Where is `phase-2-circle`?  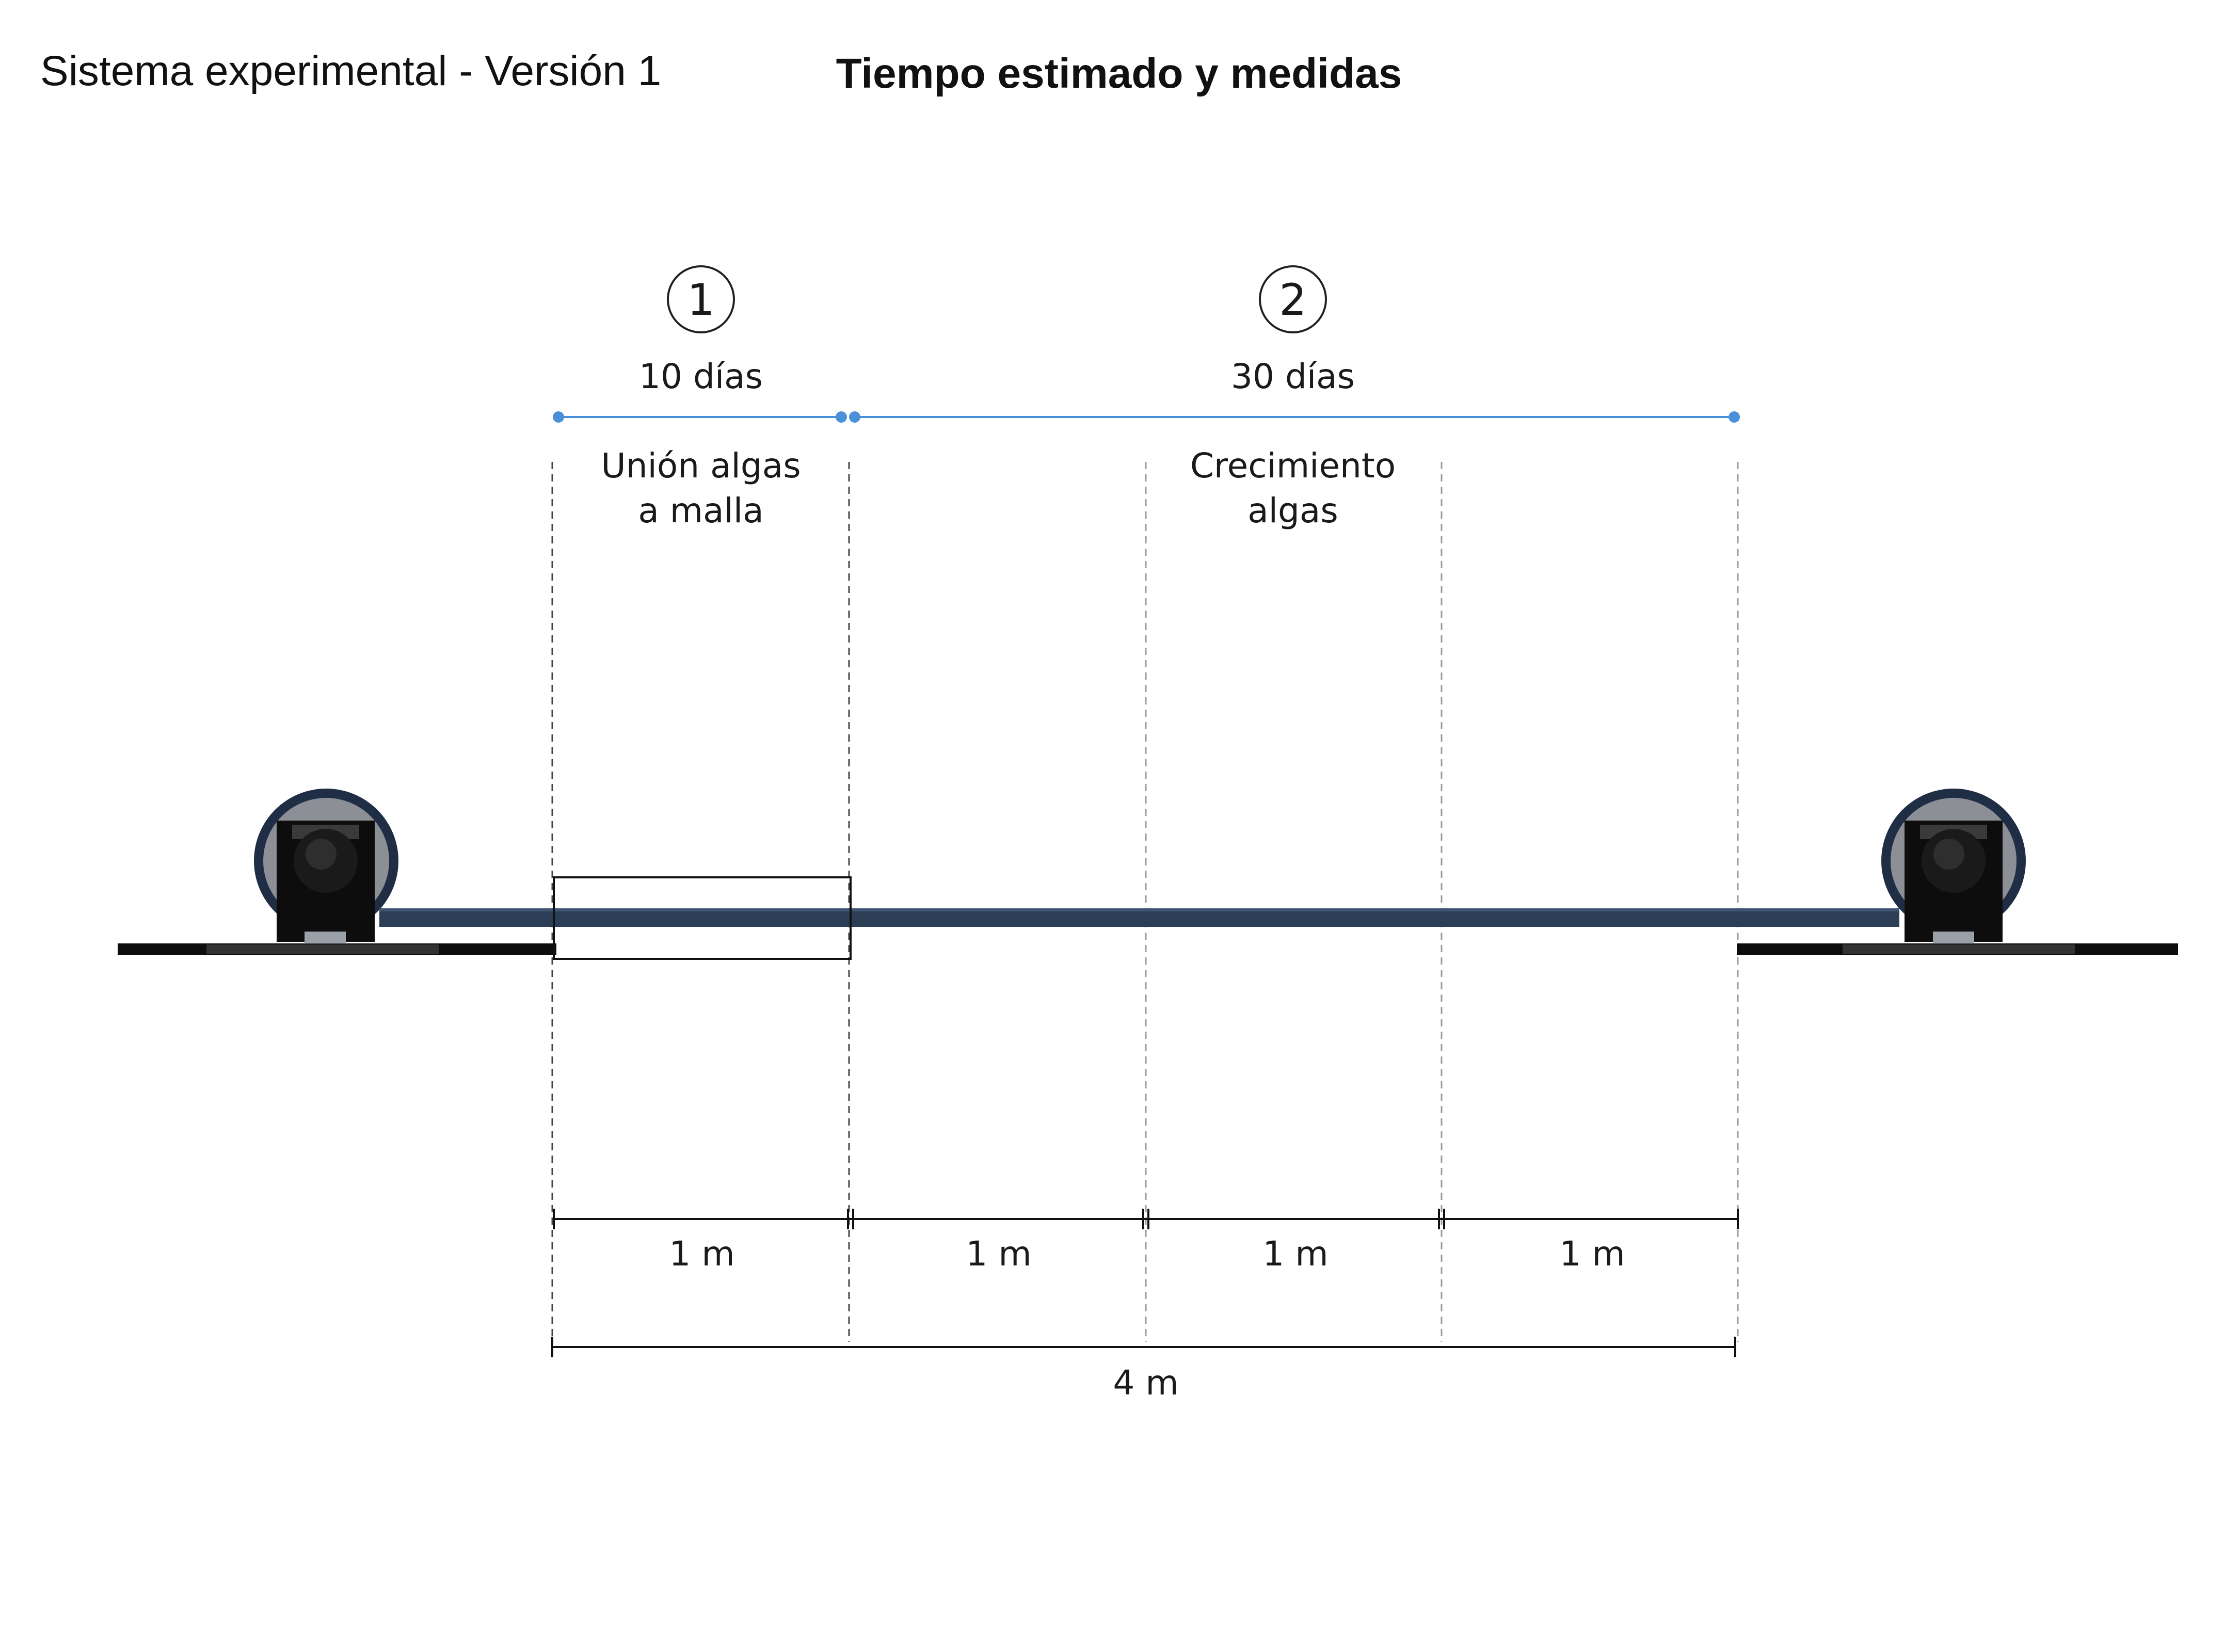 phase-2-circle is located at coordinates (1293, 299).